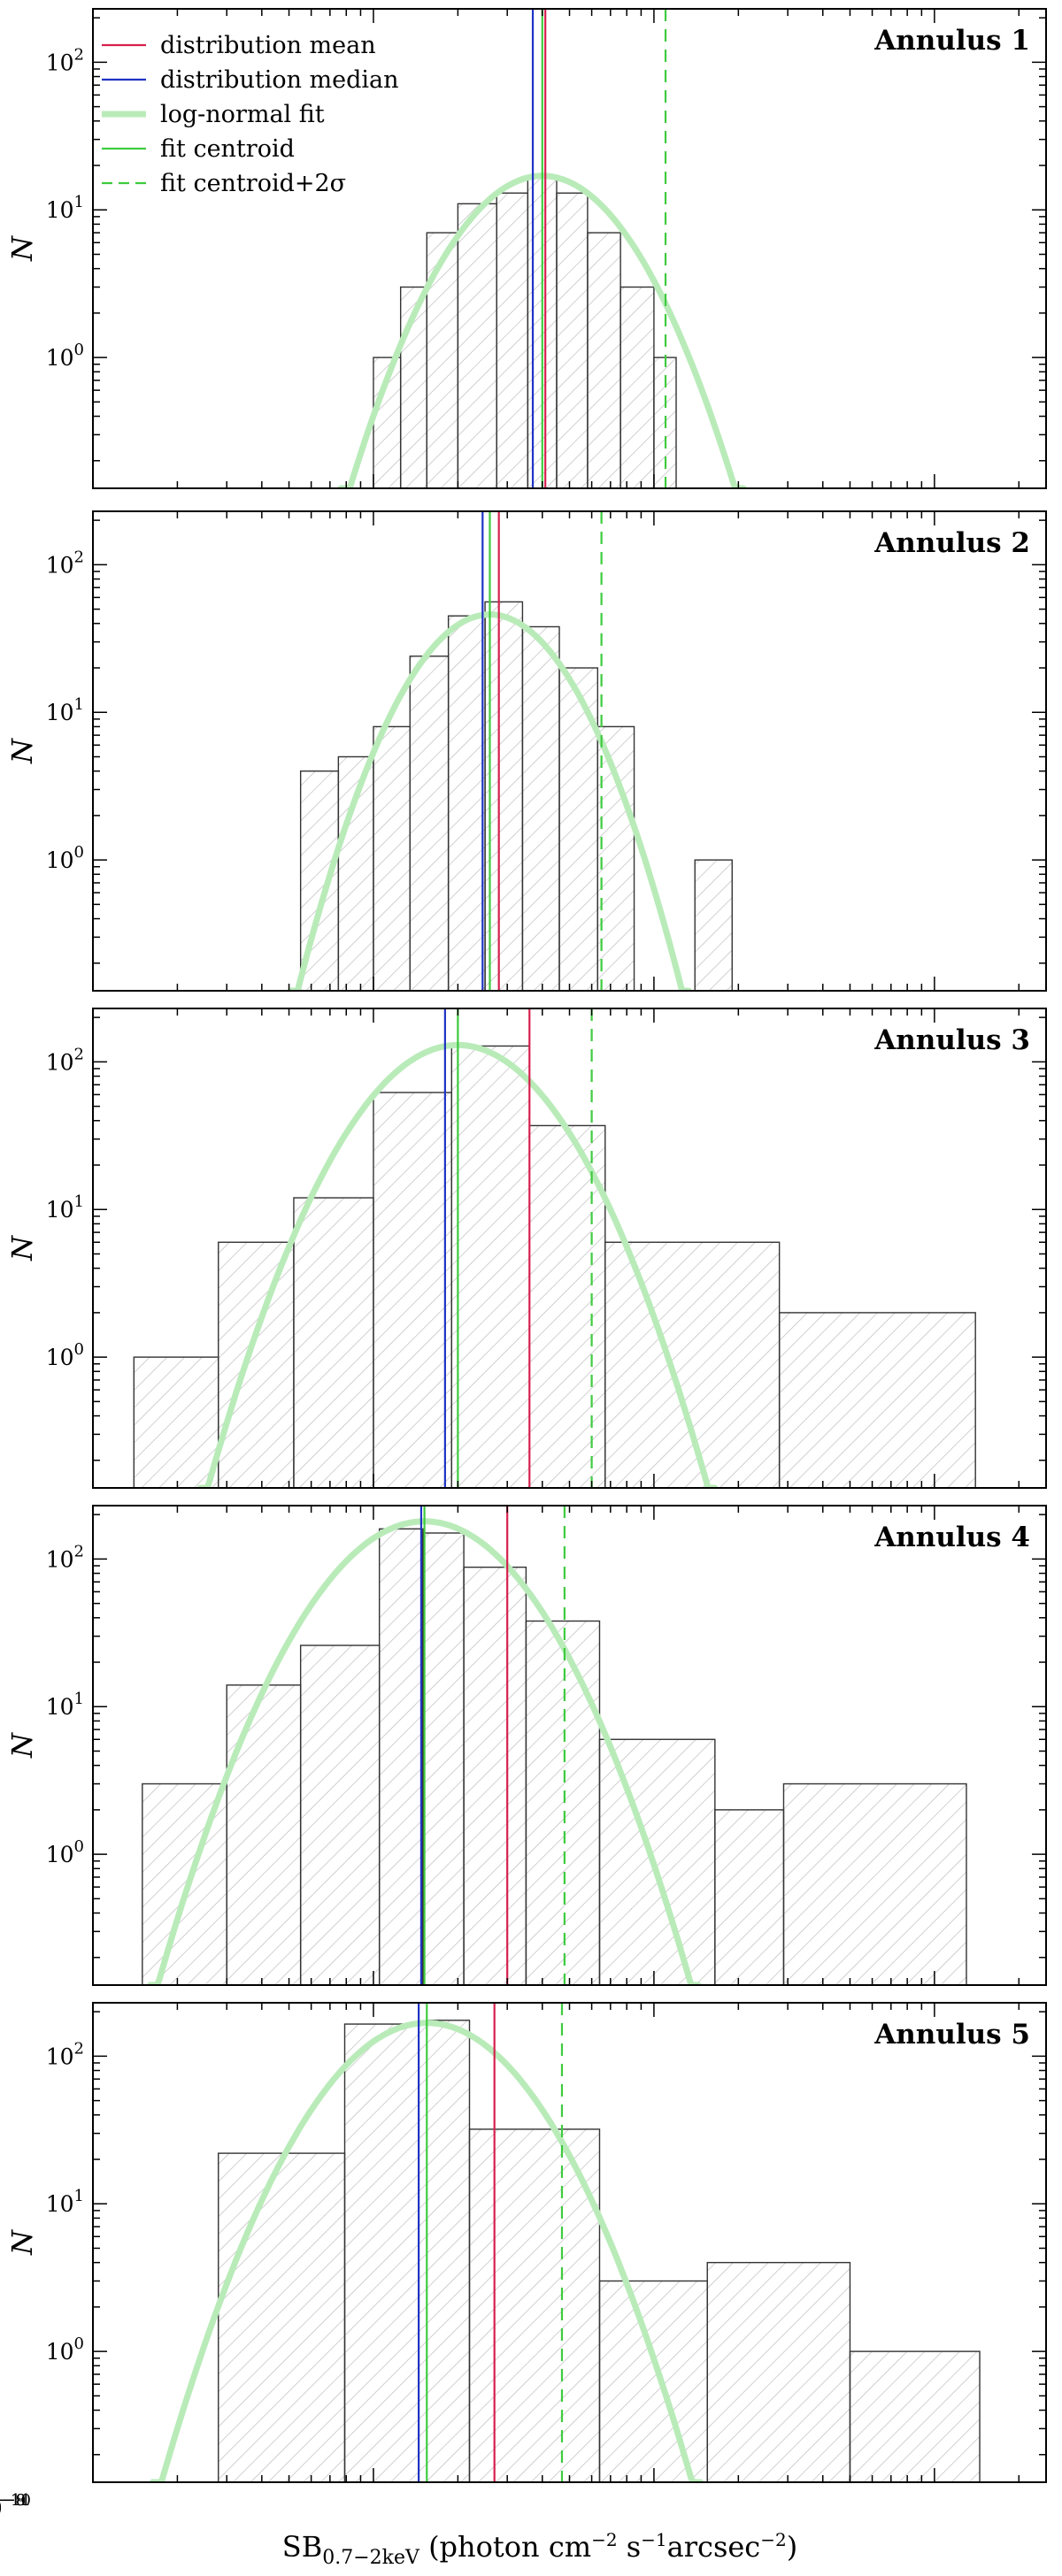  What do you see at coordinates (653, 2539) in the screenshot?
I see `x-axis-label-exp2: −1` at bounding box center [653, 2539].